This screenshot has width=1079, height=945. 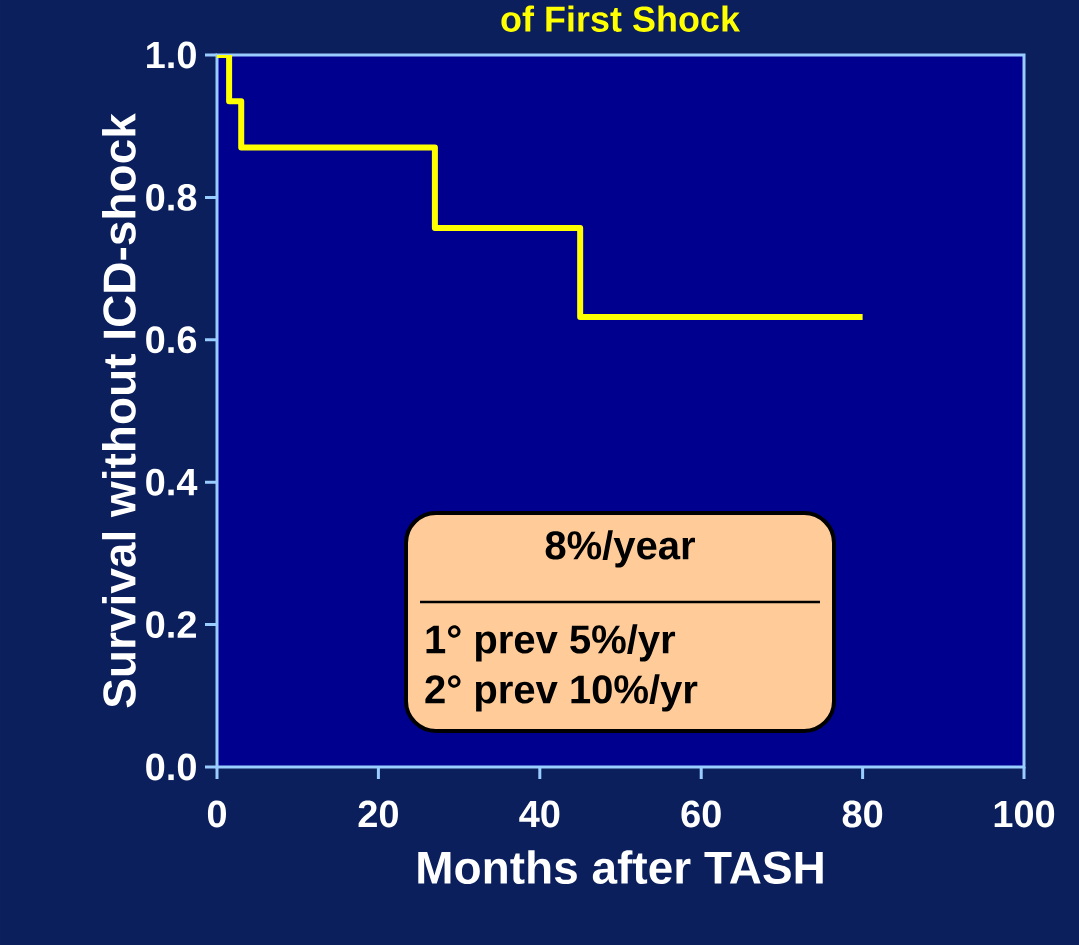 I want to click on x-tick-label: 80, so click(x=862, y=814).